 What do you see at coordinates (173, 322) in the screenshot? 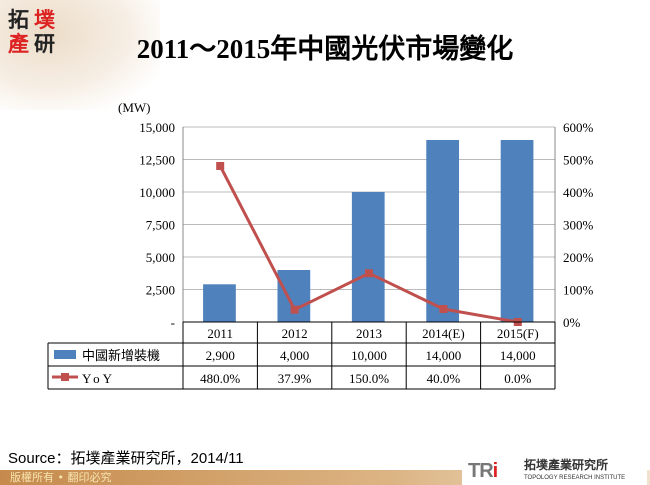
I see `left-tick-label: -` at bounding box center [173, 322].